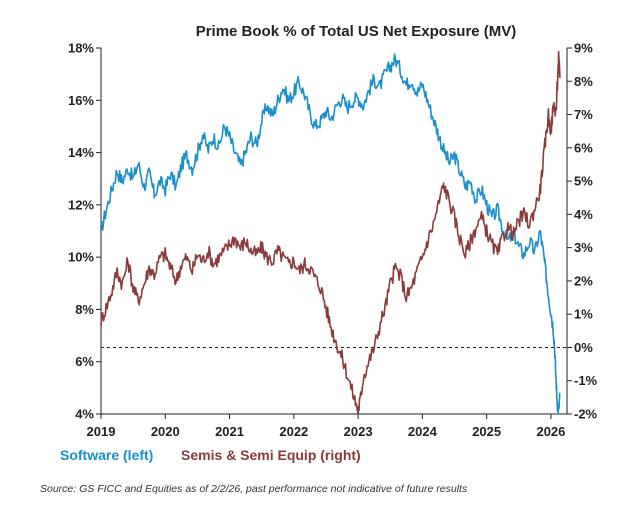 The image size is (636, 507). I want to click on legend-entry-software: Software (left), so click(106, 455).